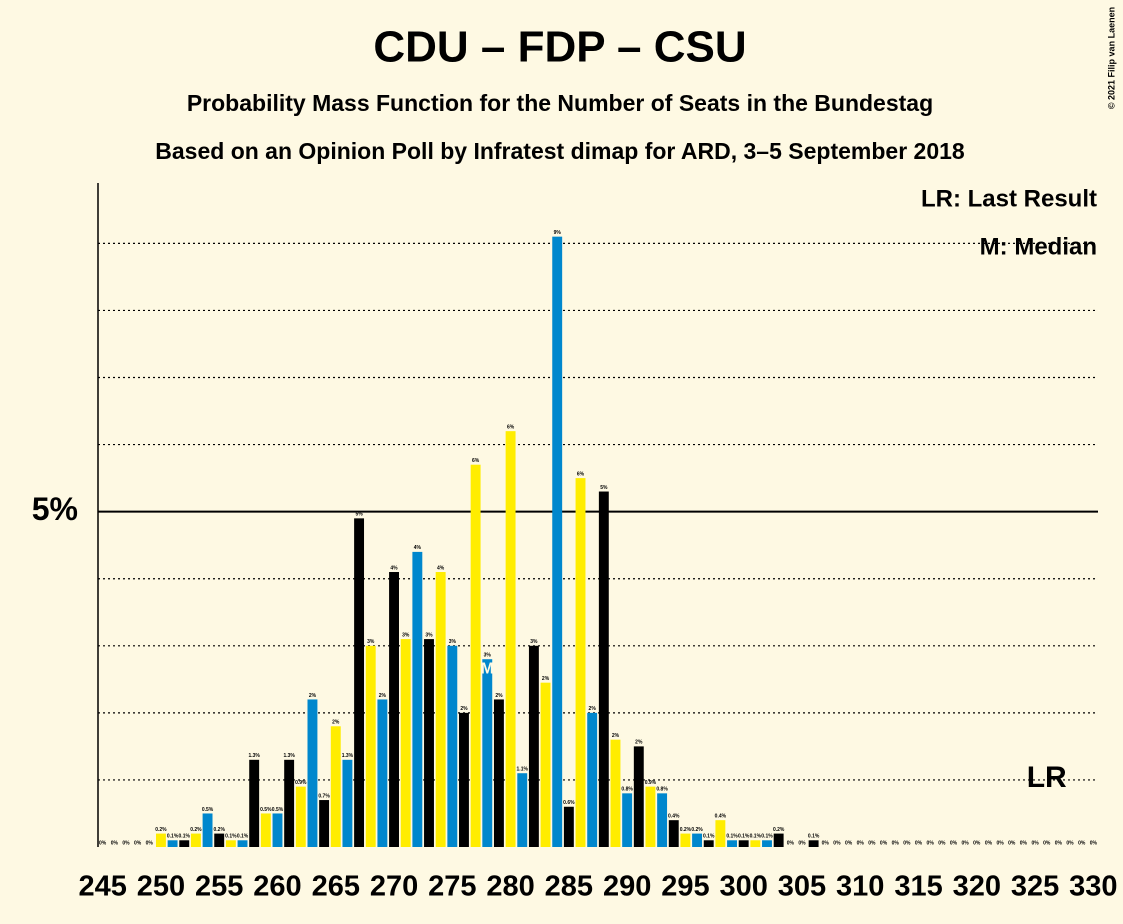  I want to click on x-tick-label: 310, so click(860, 887).